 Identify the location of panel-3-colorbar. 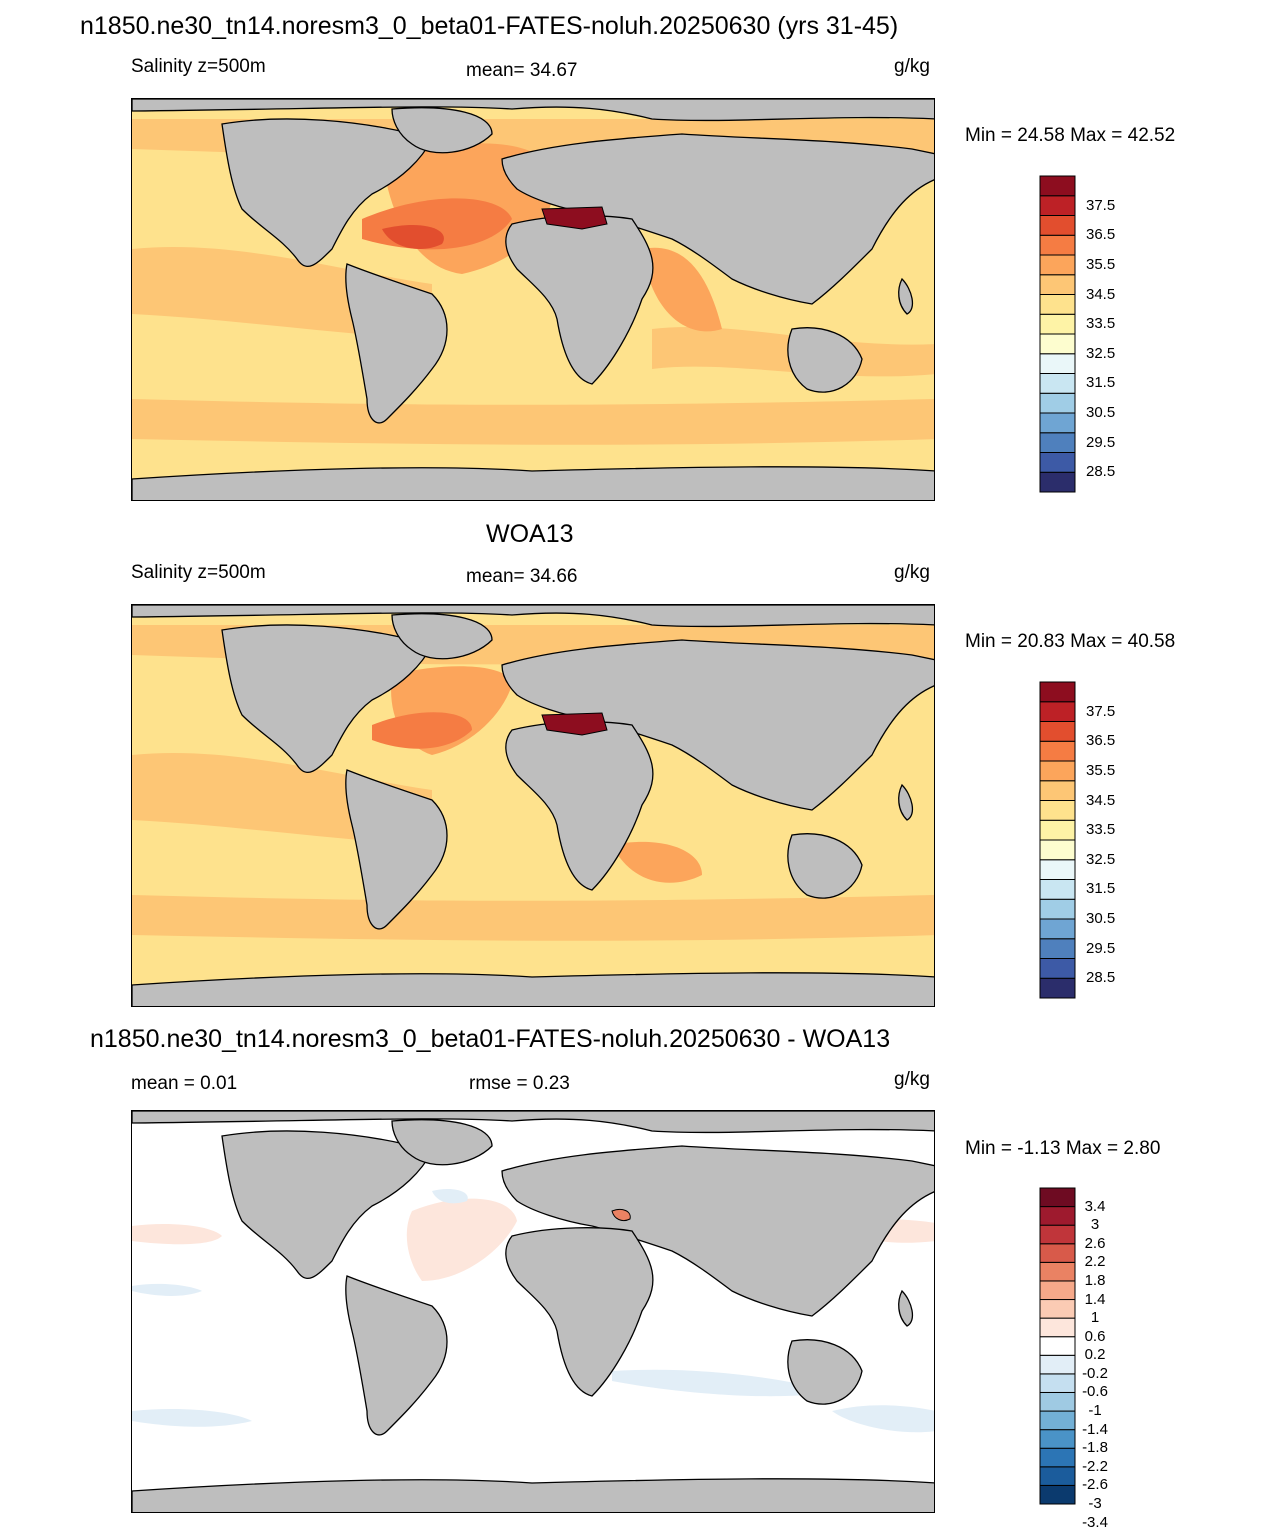
(1057, 1346).